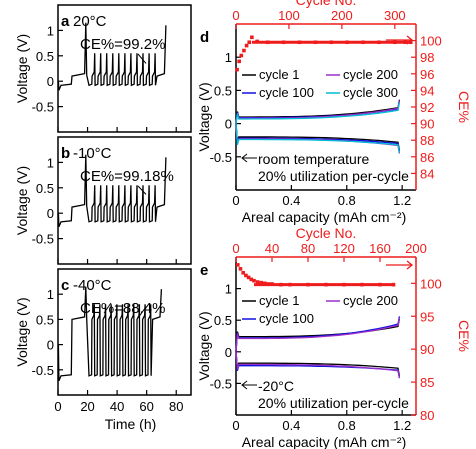 The height and width of the screenshot is (449, 476). I want to click on y2-tick-label: 95, so click(427, 316).